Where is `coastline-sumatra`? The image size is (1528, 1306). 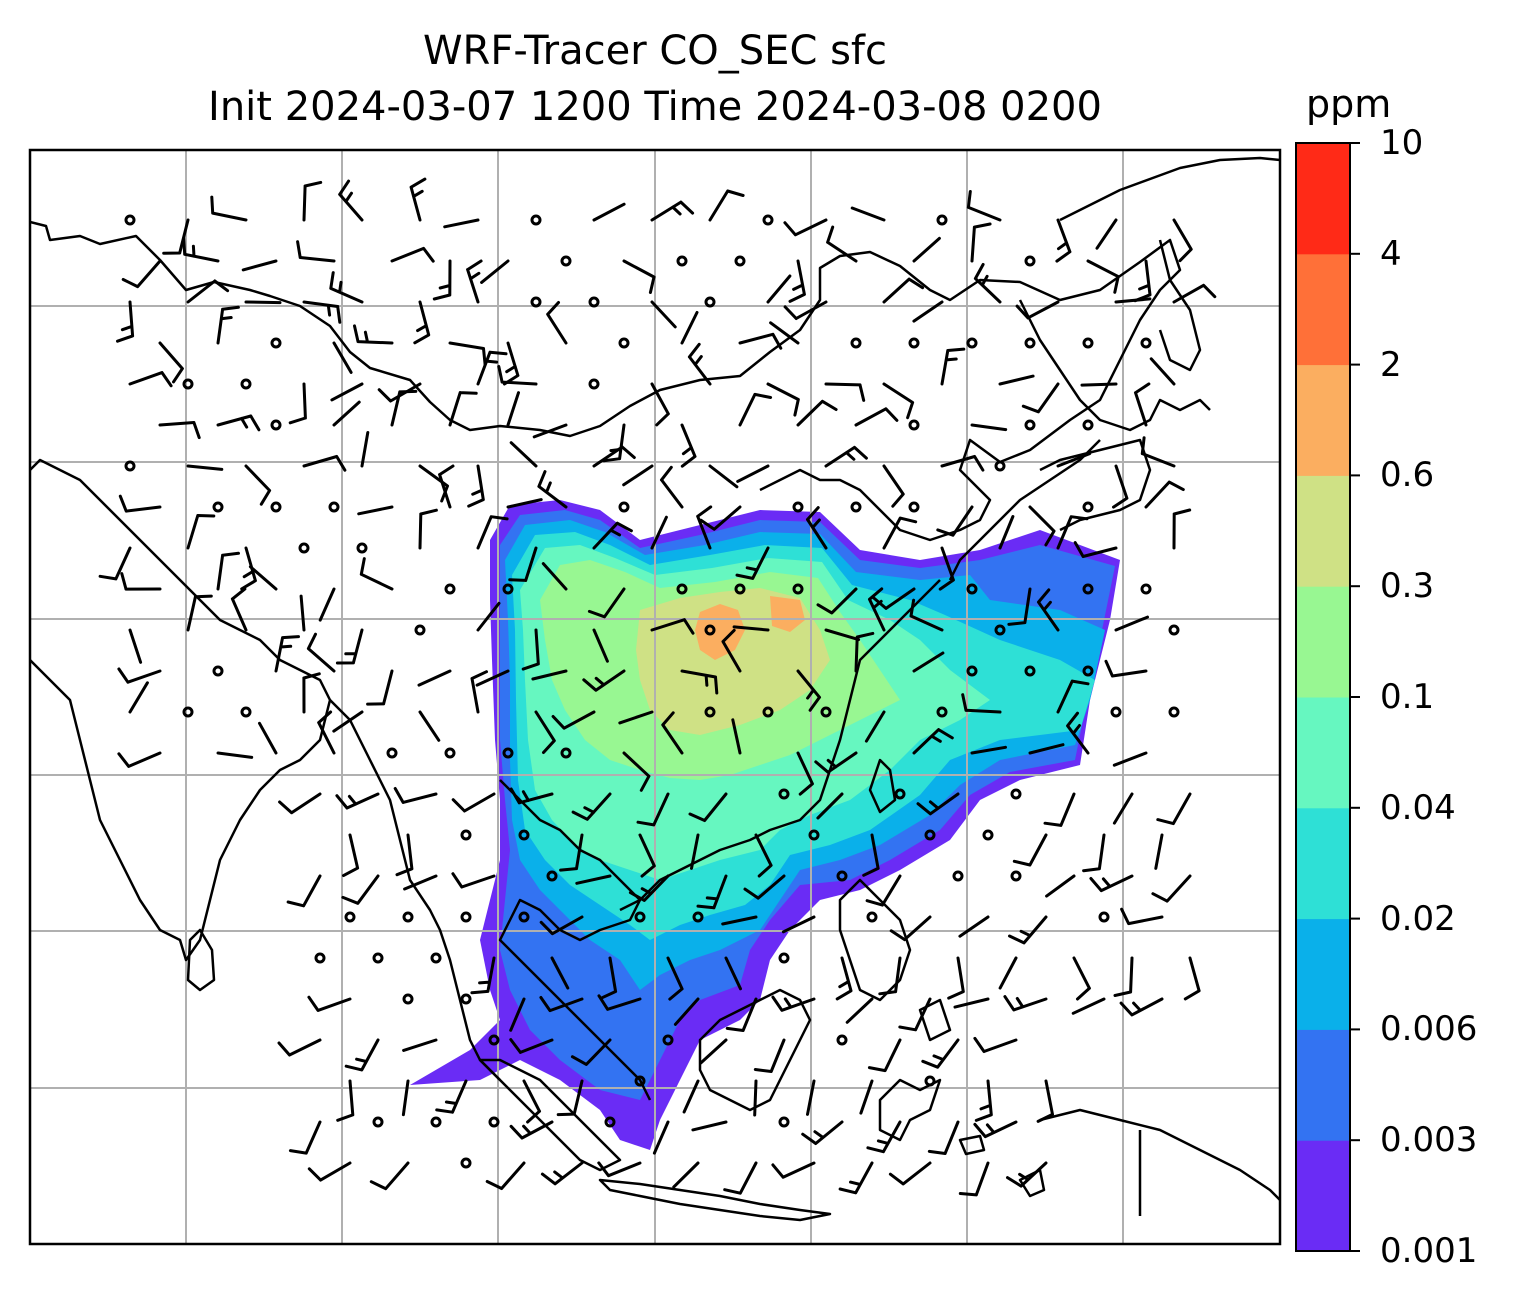 coastline-sumatra is located at coordinates (550, 1115).